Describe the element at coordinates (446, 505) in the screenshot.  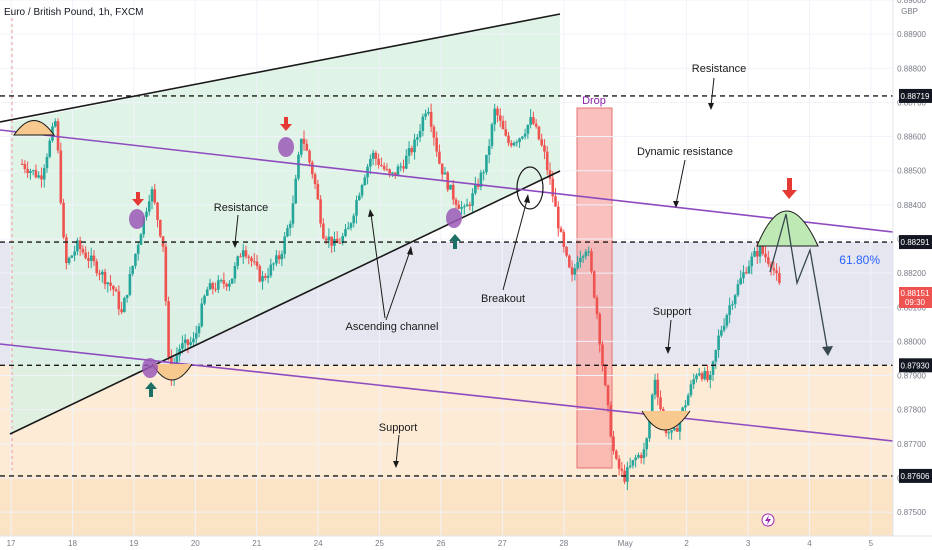
I see `lower-gradient-zone` at that location.